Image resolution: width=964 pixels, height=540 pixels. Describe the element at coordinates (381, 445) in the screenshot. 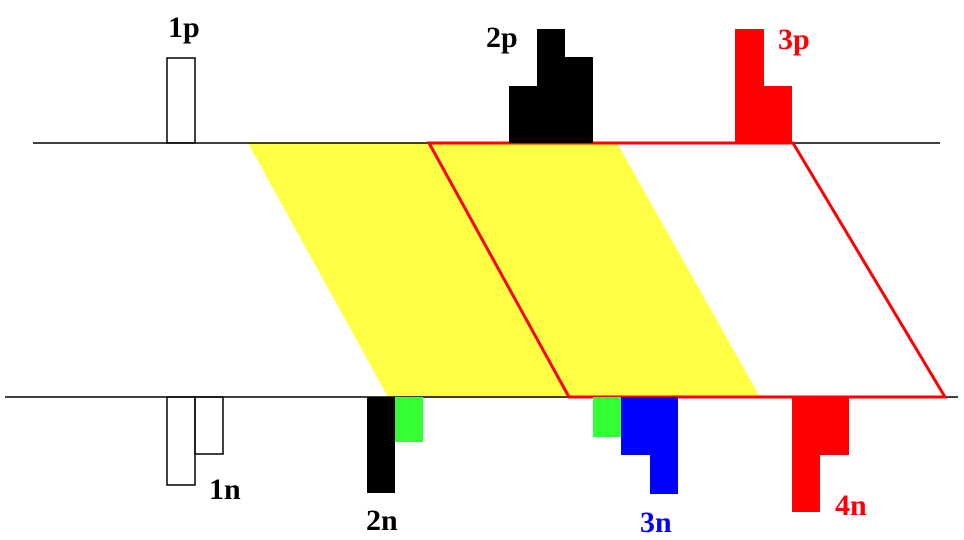

I see `bar-2n` at that location.